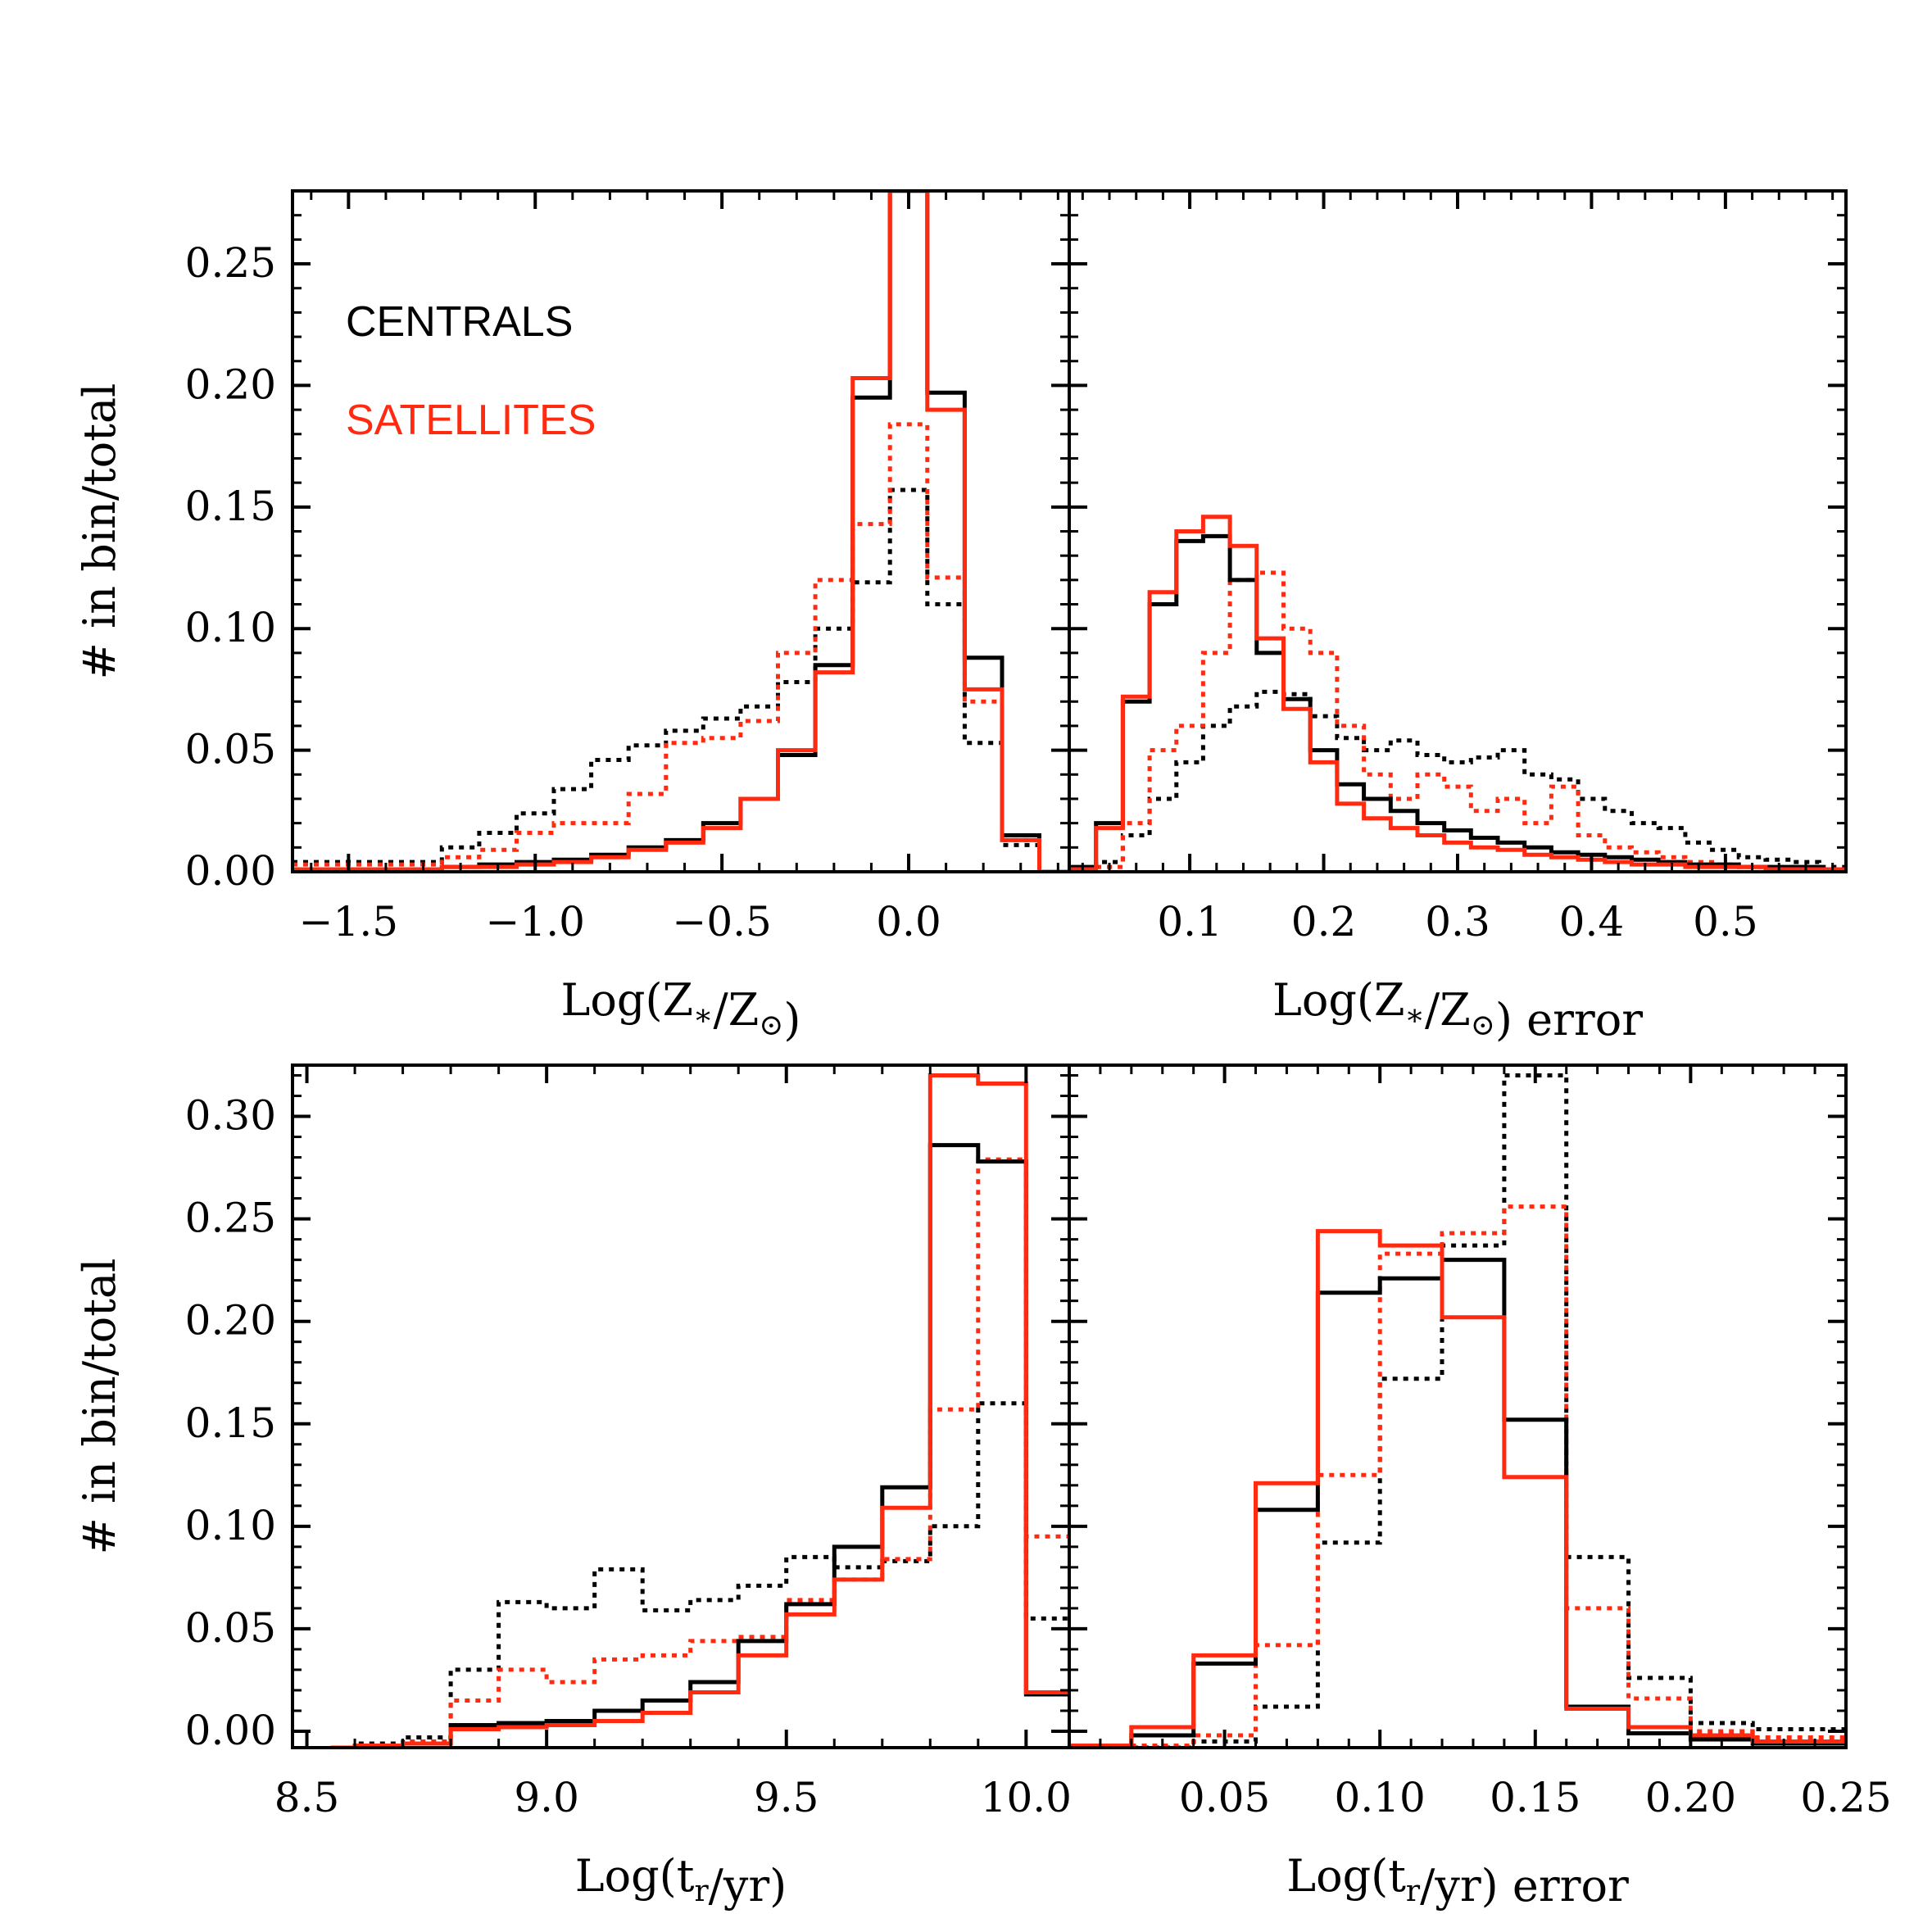 The height and width of the screenshot is (1932, 1932). What do you see at coordinates (909, 922) in the screenshot?
I see `x-tick-label: 0.0` at bounding box center [909, 922].